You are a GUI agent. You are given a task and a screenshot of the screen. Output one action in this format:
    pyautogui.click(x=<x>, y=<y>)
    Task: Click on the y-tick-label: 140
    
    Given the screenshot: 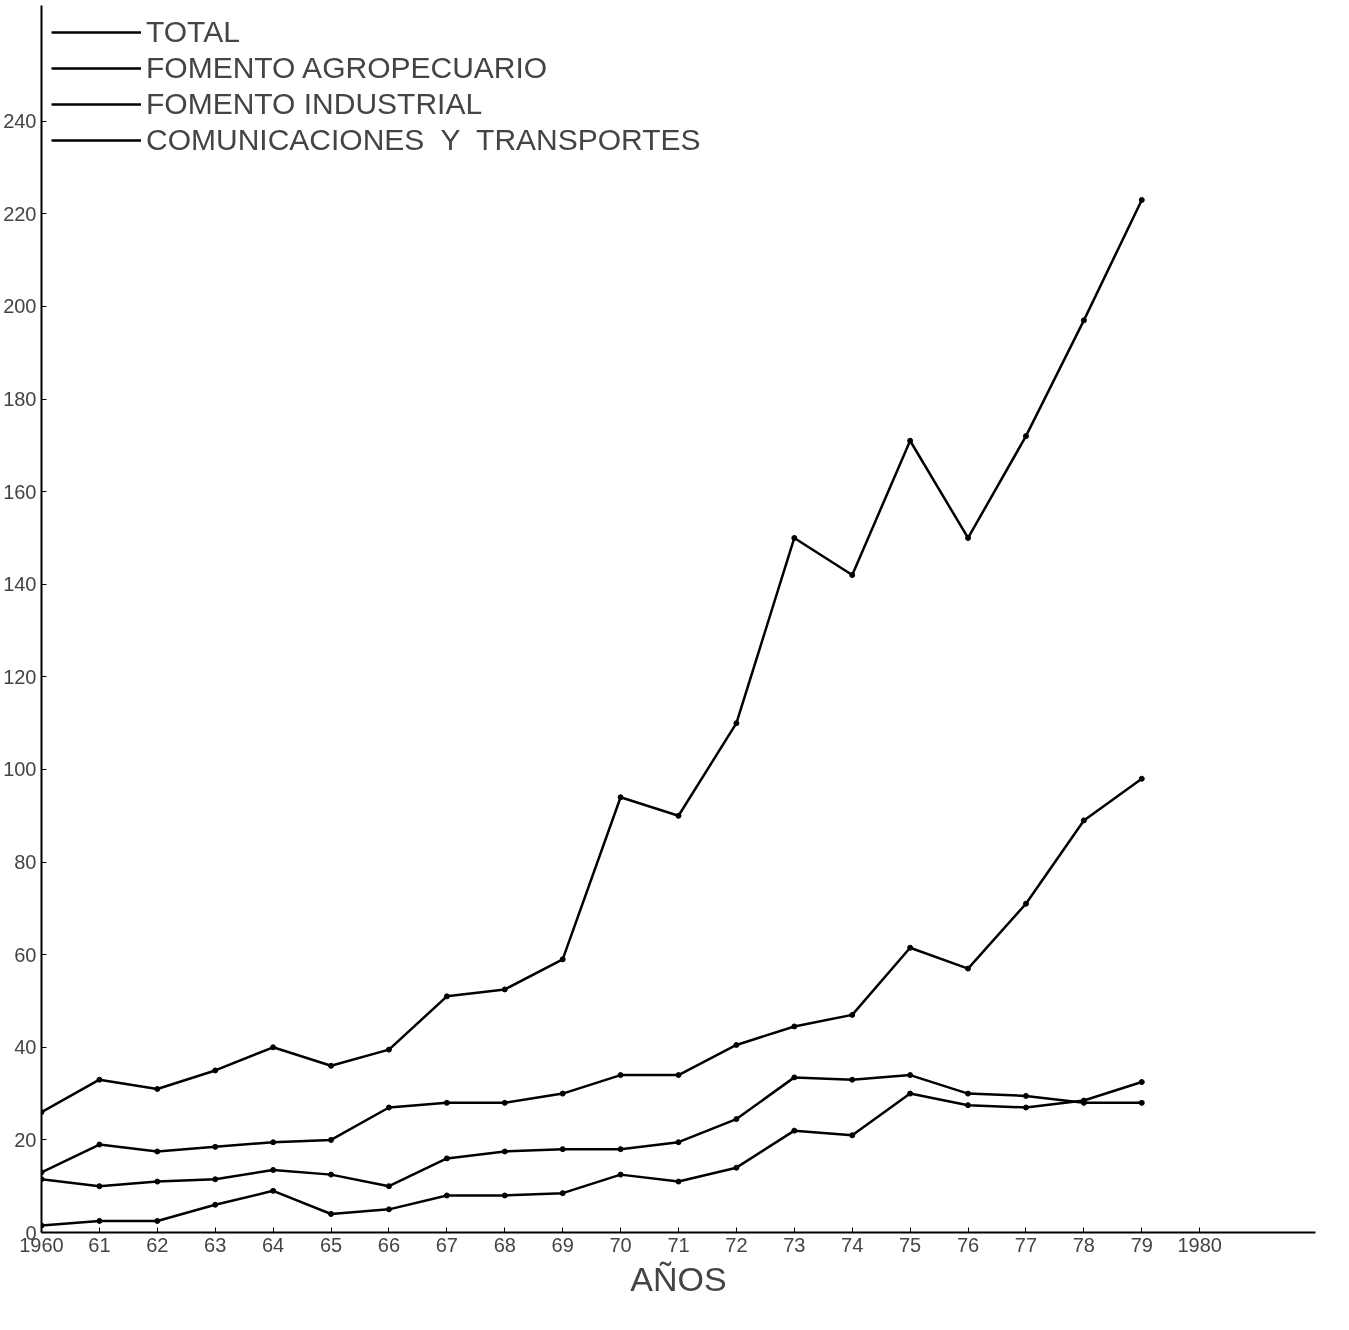 What is the action you would take?
    pyautogui.click(x=20, y=584)
    